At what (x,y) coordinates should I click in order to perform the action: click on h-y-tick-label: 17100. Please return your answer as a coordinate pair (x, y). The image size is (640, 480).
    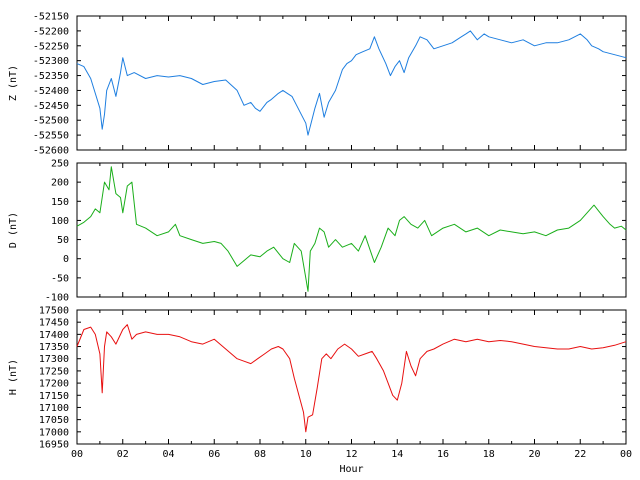
    Looking at the image, I should click on (54, 408).